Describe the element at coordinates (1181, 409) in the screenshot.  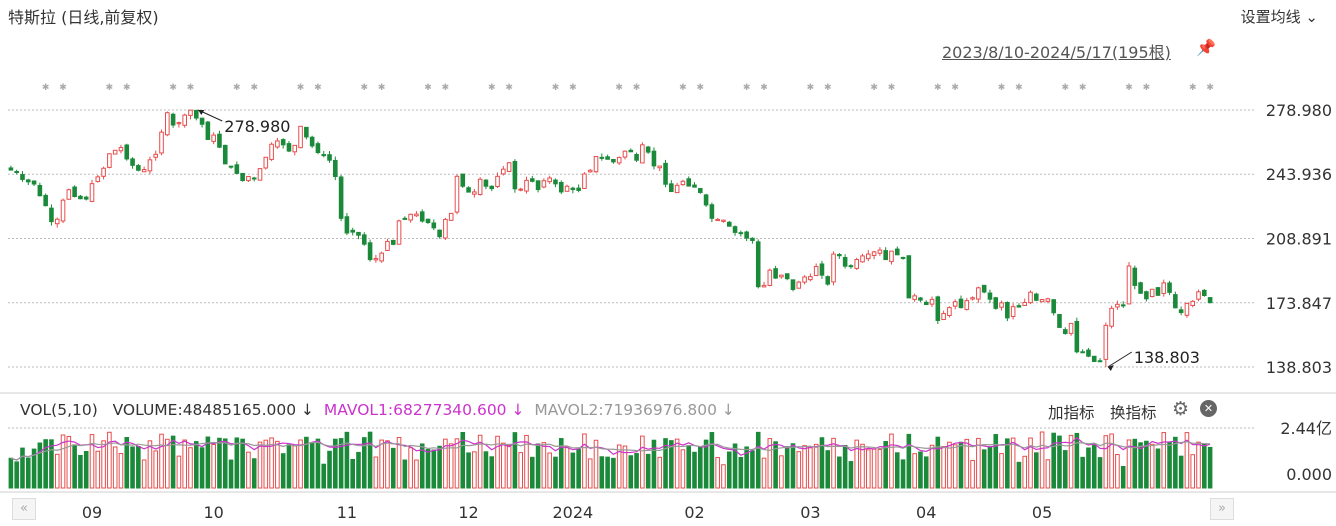
I see `gear-icon: ⚙` at that location.